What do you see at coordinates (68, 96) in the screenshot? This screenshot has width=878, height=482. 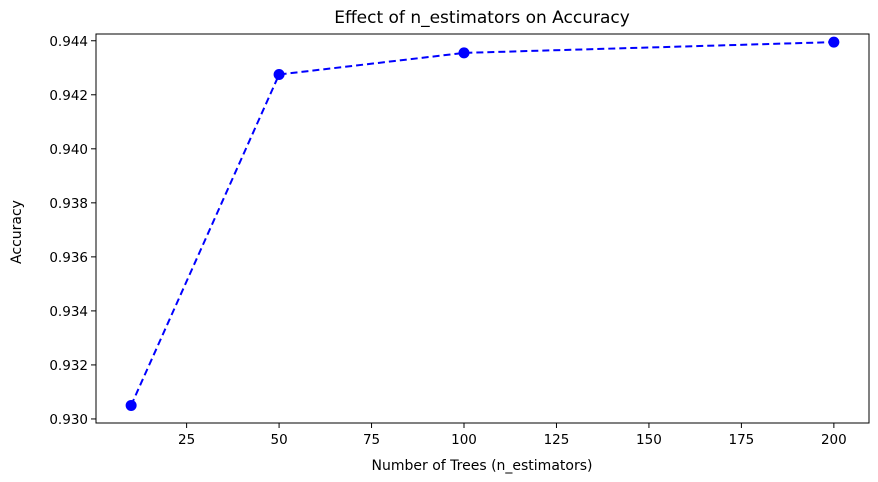 I see `y-tick-label: 0.942` at bounding box center [68, 96].